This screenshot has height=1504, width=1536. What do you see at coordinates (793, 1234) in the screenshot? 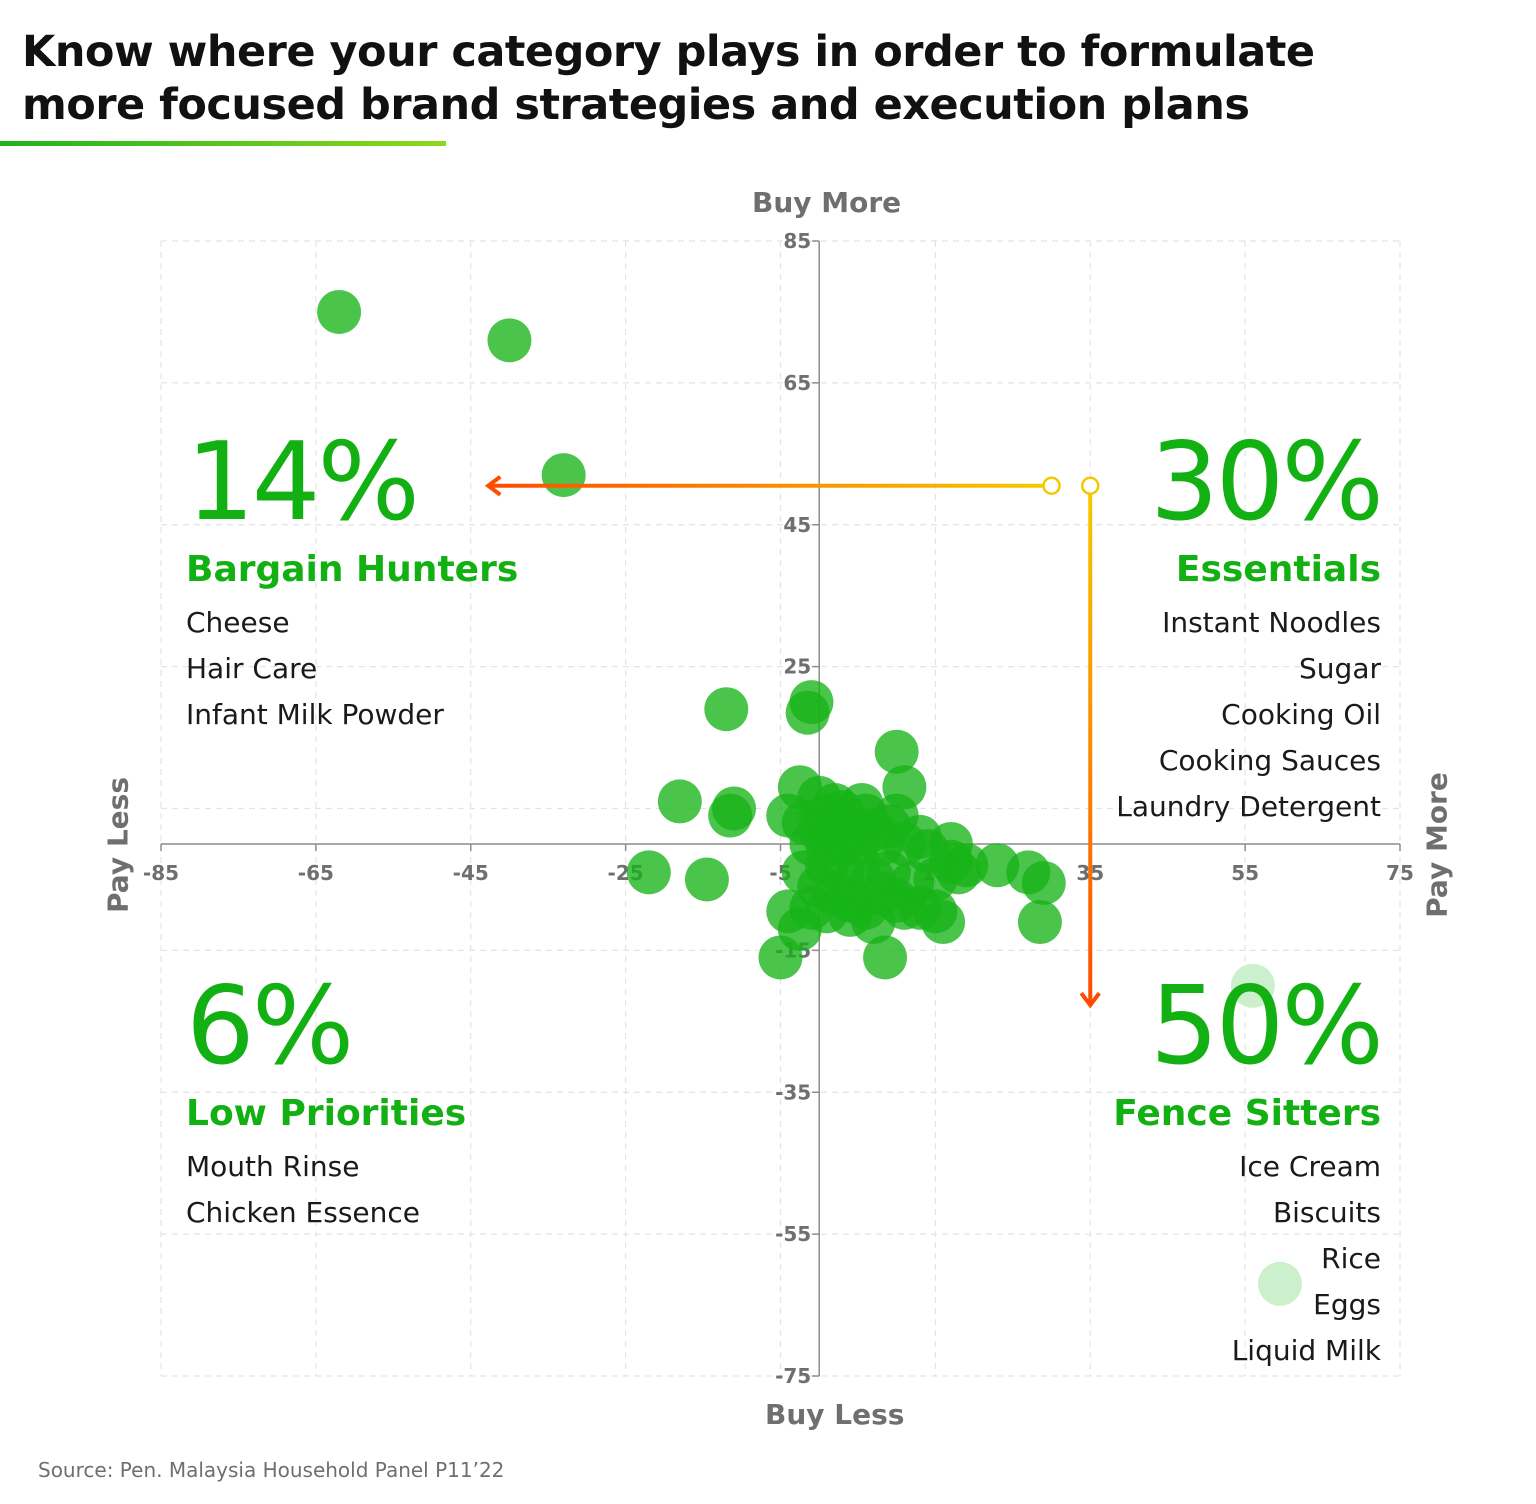
I see `y-tick-label: -55` at bounding box center [793, 1234].